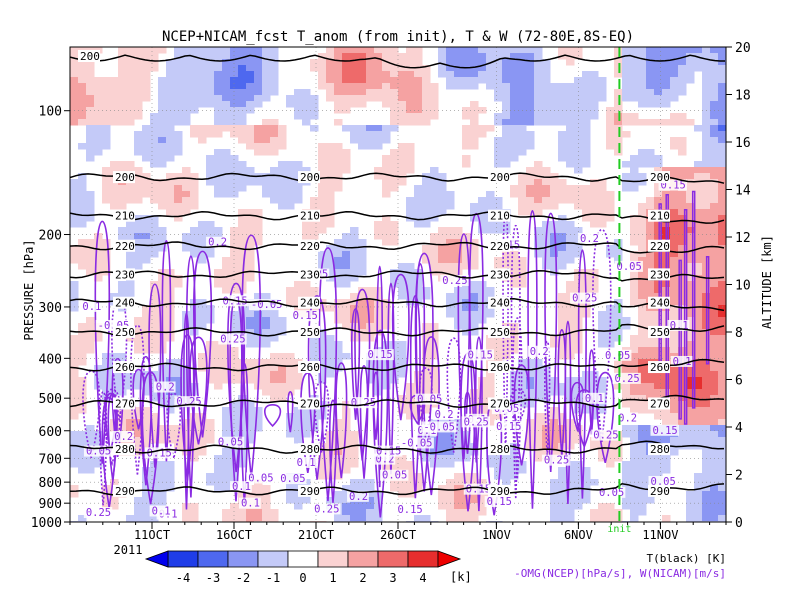  Describe the element at coordinates (309, 490) in the screenshot. I see `isotherm-label-bg` at that location.